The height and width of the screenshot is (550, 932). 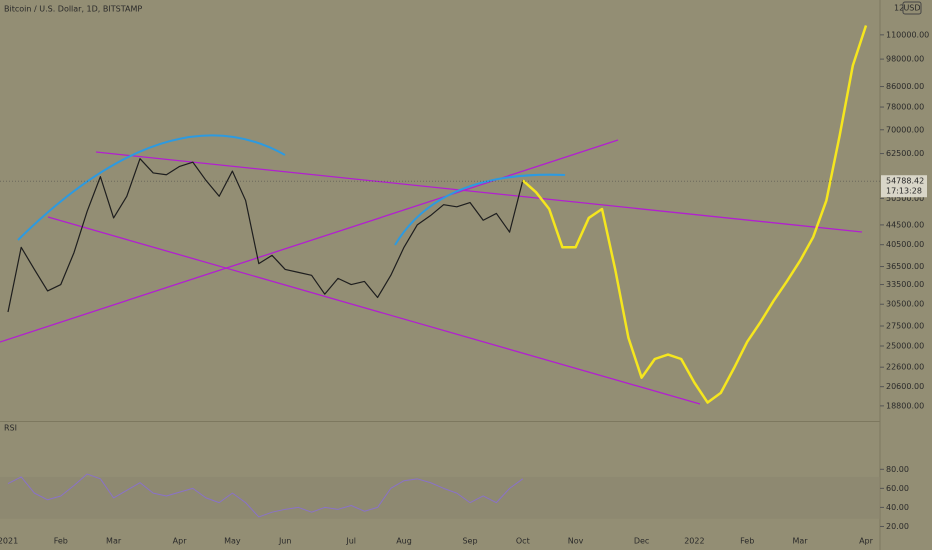 What do you see at coordinates (905, 325) in the screenshot?
I see `y-tick-label: 27500.00` at bounding box center [905, 325].